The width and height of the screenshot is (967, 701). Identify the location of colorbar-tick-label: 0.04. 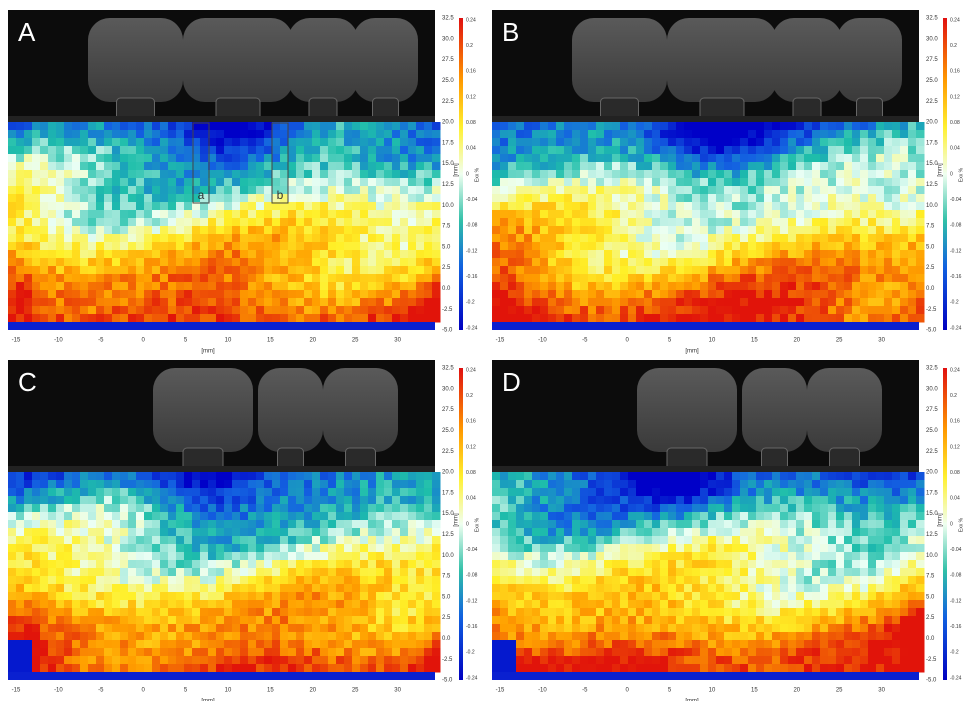
(955, 149).